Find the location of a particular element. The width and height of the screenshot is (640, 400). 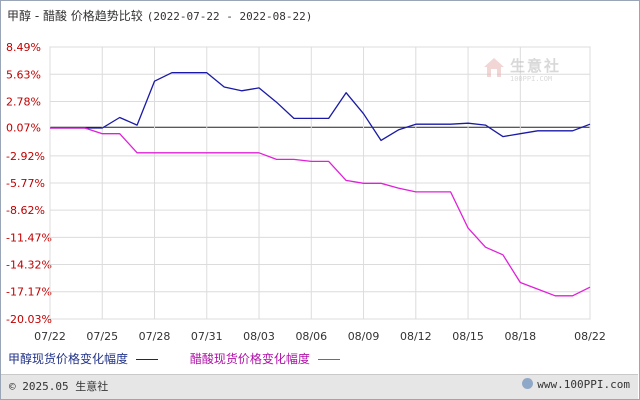

x-tick-label: 08/12 is located at coordinates (416, 336).